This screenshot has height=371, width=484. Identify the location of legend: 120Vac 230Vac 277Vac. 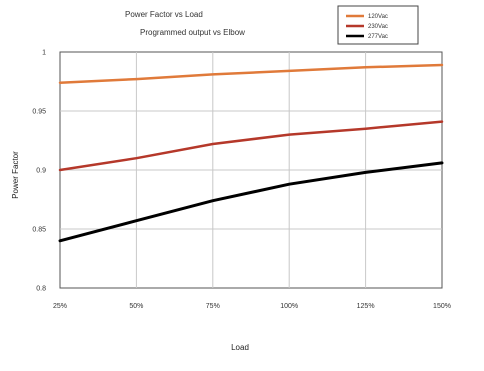
(378, 25).